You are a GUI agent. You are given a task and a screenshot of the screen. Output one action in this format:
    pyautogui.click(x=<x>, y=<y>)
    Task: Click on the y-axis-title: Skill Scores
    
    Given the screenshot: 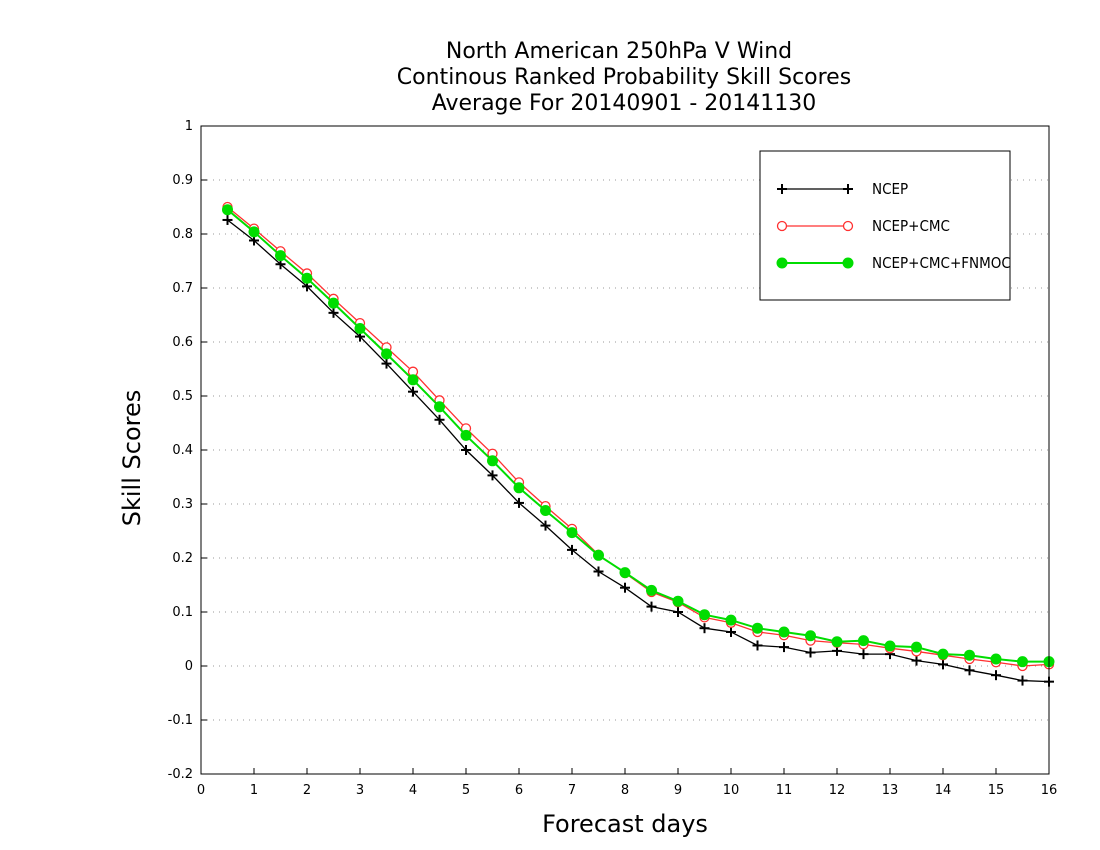 What is the action you would take?
    pyautogui.click(x=132, y=458)
    